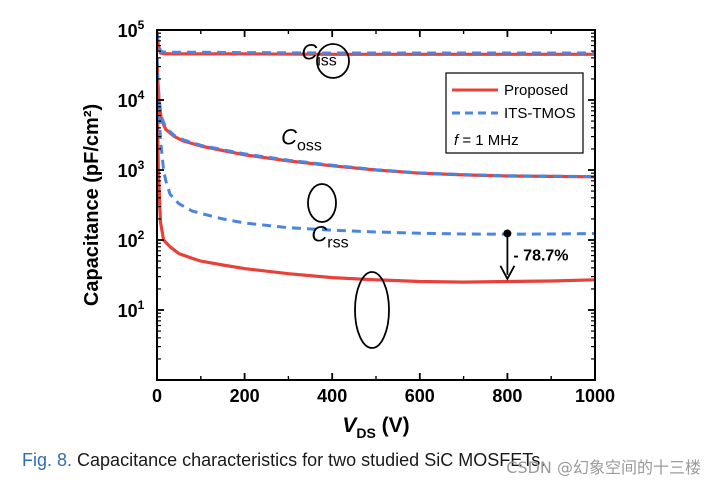 The width and height of the screenshot is (713, 486). I want to click on legend: Proposed ITS-TMOS f = 1 MHz, so click(514, 113).